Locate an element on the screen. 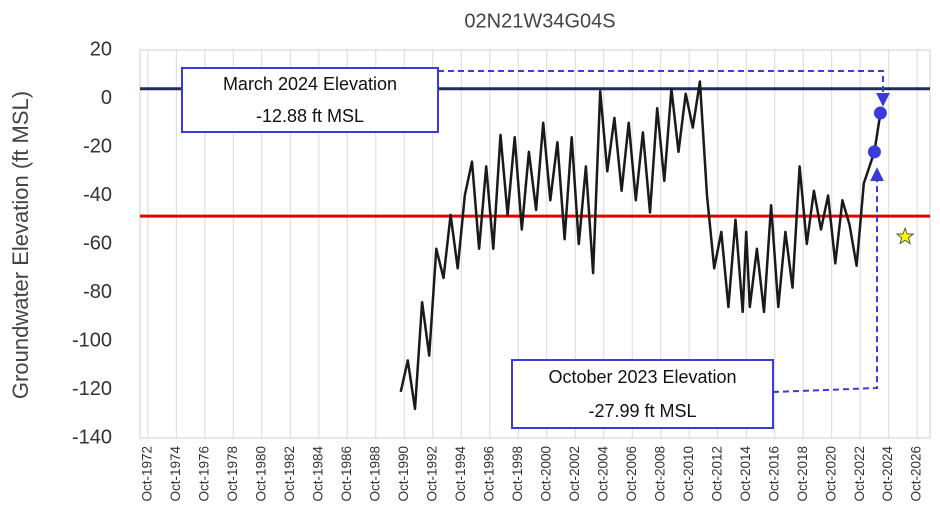 This screenshot has width=940, height=527. x-tick-label: Oct-2024 is located at coordinates (887, 474).